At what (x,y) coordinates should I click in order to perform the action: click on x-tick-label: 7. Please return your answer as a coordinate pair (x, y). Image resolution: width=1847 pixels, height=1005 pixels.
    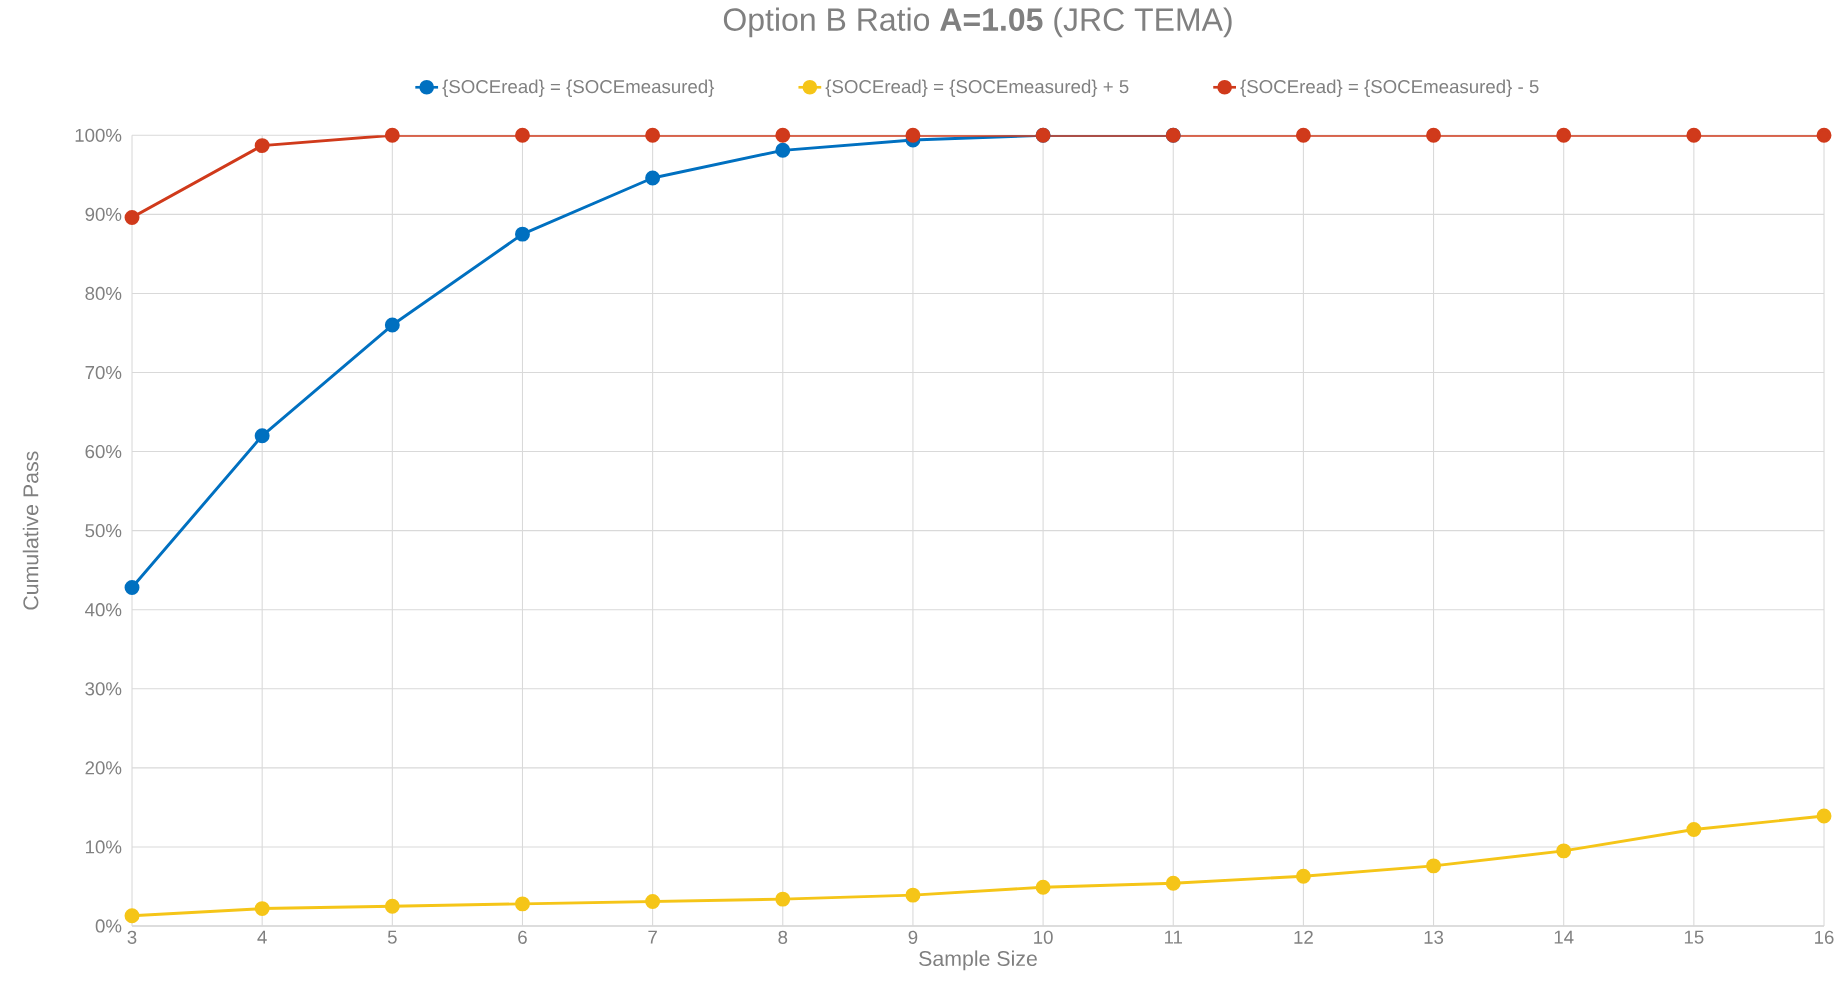
    Looking at the image, I should click on (652, 937).